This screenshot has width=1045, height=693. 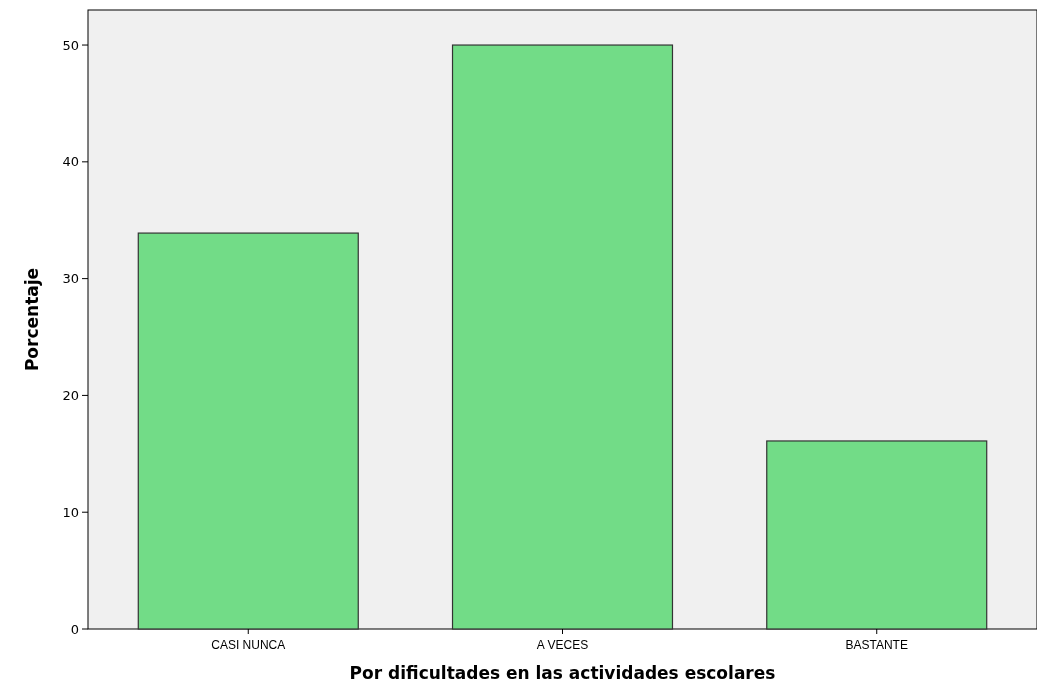 What do you see at coordinates (248, 645) in the screenshot?
I see `x-tick-label: CASI NUNCA` at bounding box center [248, 645].